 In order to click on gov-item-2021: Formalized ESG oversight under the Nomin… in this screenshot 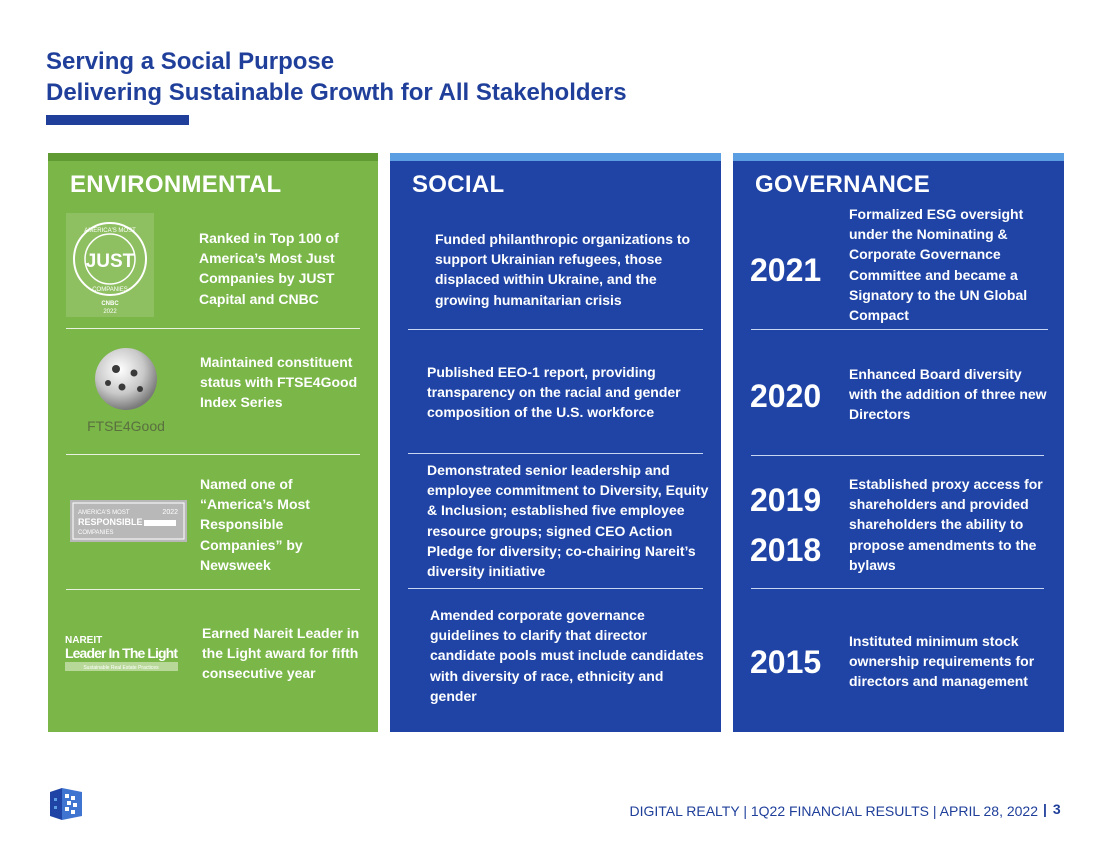, I will do `click(938, 265)`.